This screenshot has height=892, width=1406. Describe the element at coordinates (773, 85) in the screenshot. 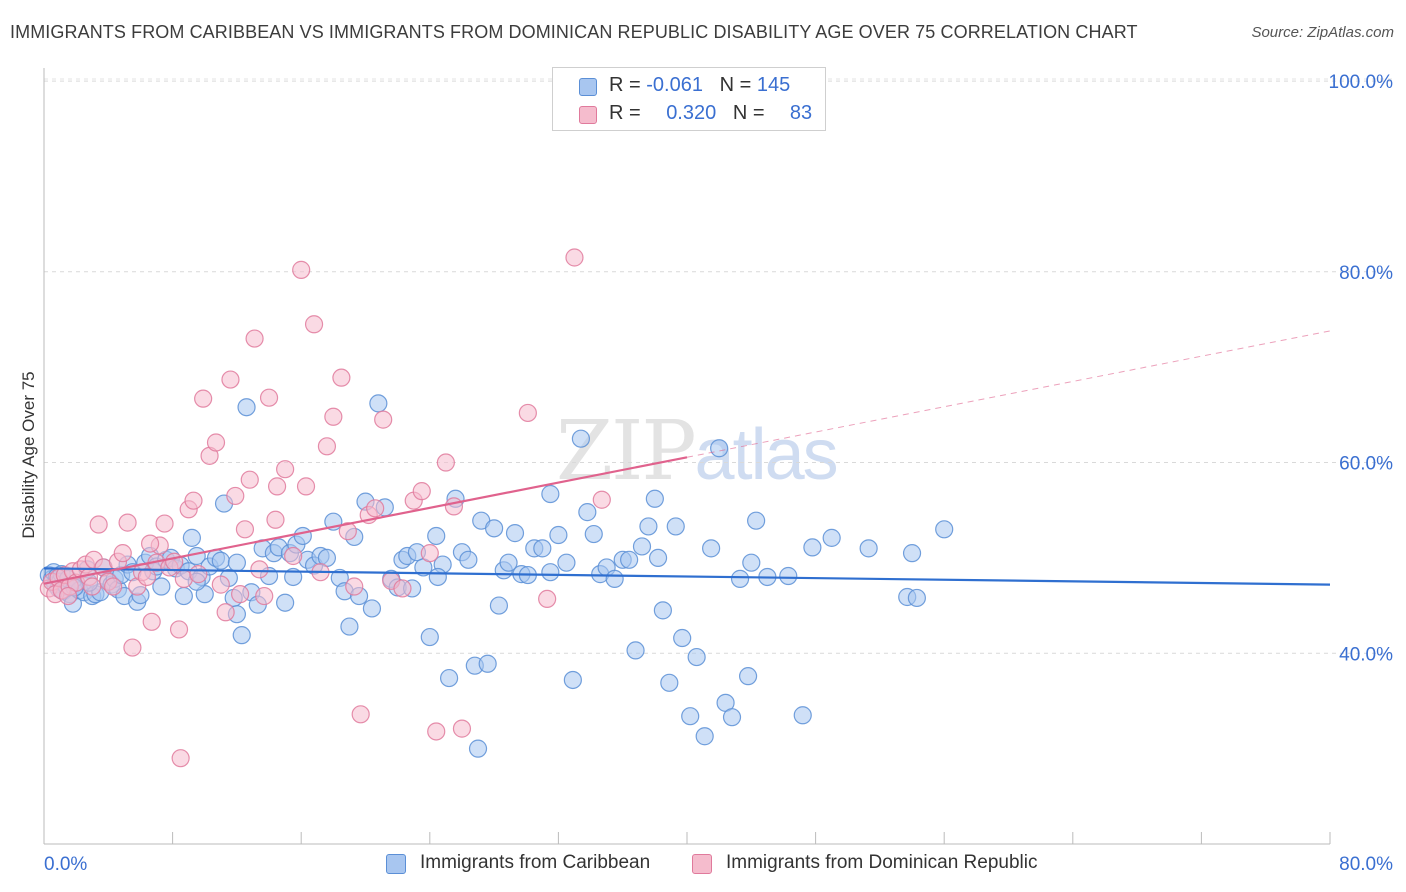

I see `n-value: 145` at that location.